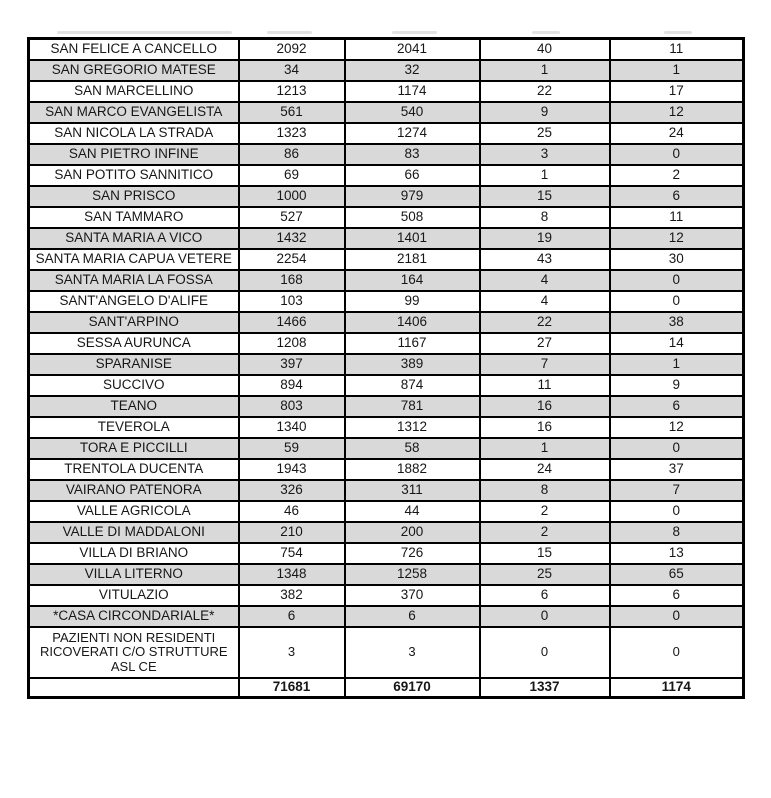 This screenshot has height=798, width=771. What do you see at coordinates (412, 322) in the screenshot?
I see `value-cell: 1406` at bounding box center [412, 322].